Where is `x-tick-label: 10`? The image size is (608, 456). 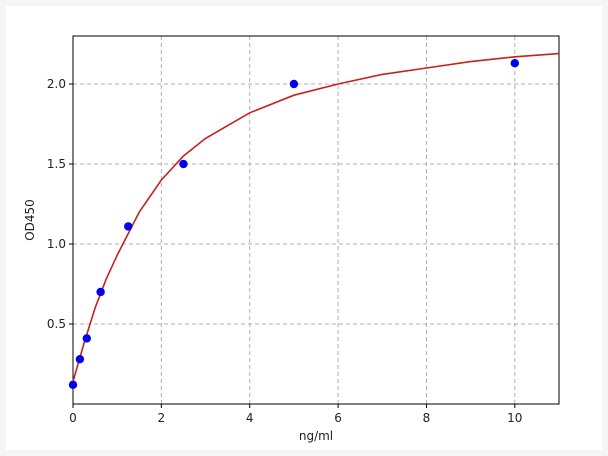 x-tick-label: 10 is located at coordinates (514, 418).